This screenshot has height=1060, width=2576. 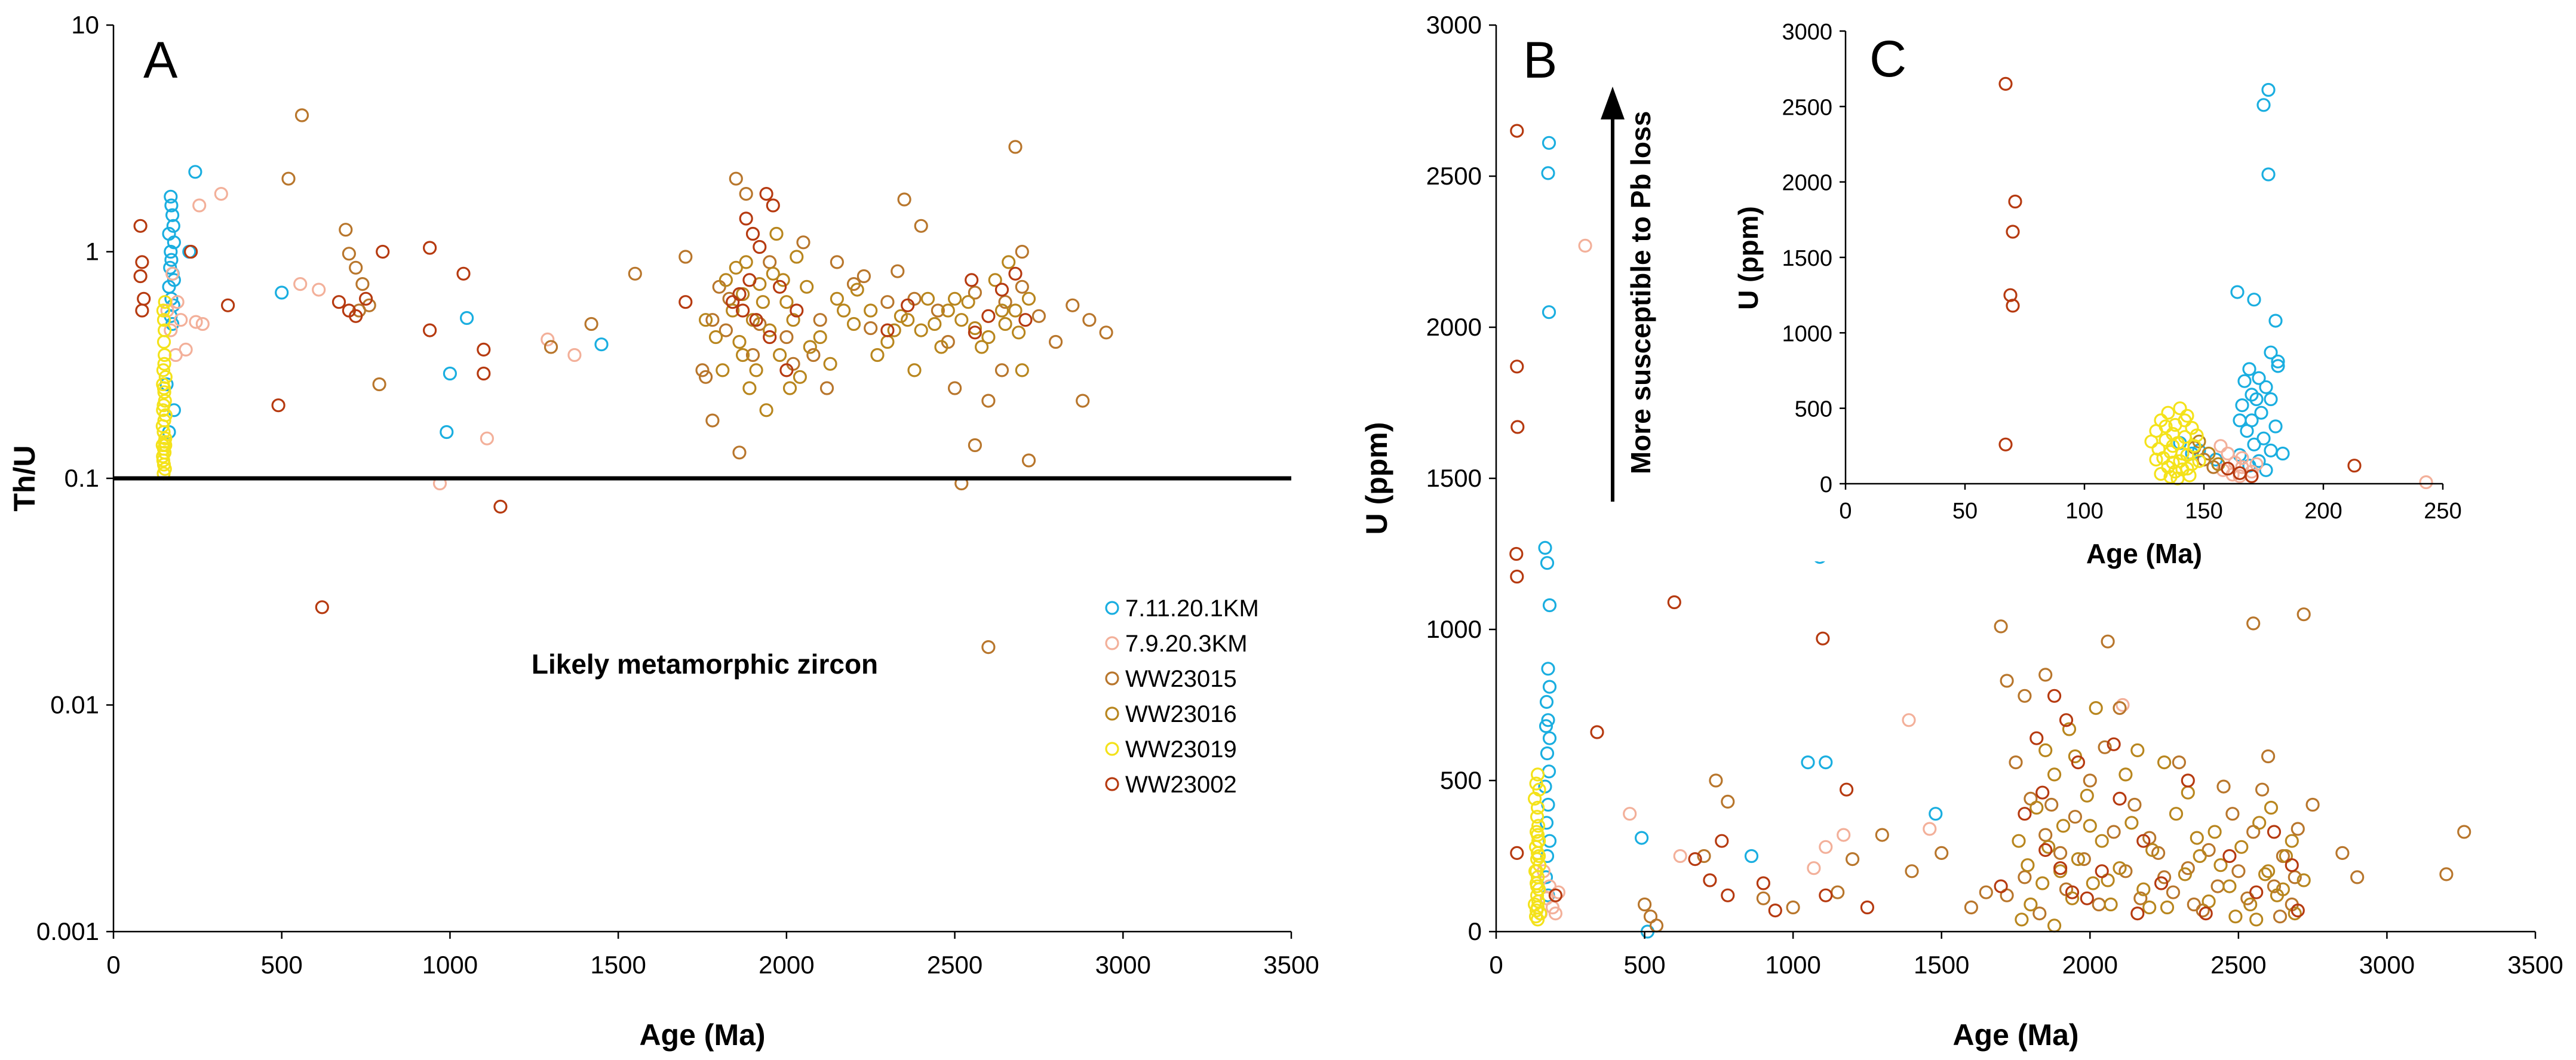 I want to click on panel-b-series-7-11-20-1km, so click(x=1740, y=537).